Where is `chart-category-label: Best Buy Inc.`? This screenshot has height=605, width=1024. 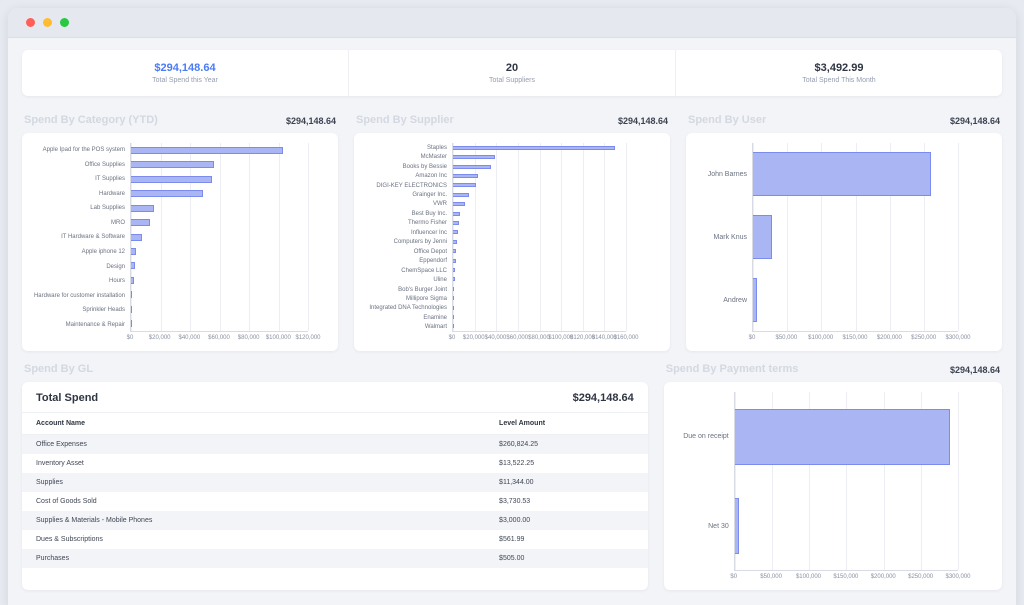
chart-category-label: Best Buy Inc. is located at coordinates (429, 213).